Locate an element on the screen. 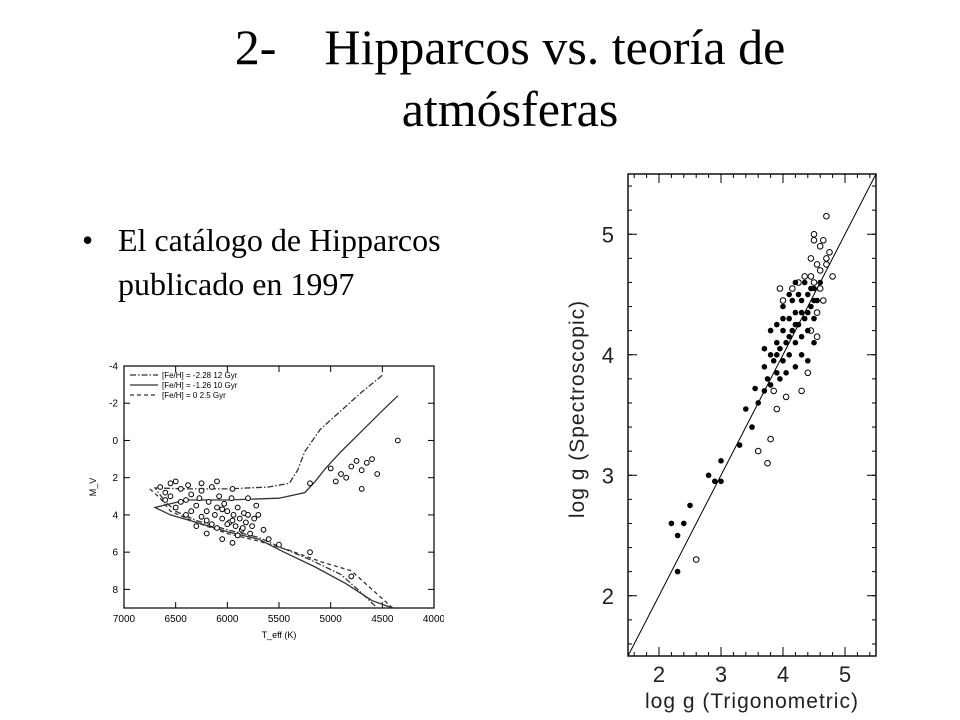 The height and width of the screenshot is (720, 960). hrd-legend-entry: [Fe/H] = 0 2.5 Gyr is located at coordinates (194, 395).